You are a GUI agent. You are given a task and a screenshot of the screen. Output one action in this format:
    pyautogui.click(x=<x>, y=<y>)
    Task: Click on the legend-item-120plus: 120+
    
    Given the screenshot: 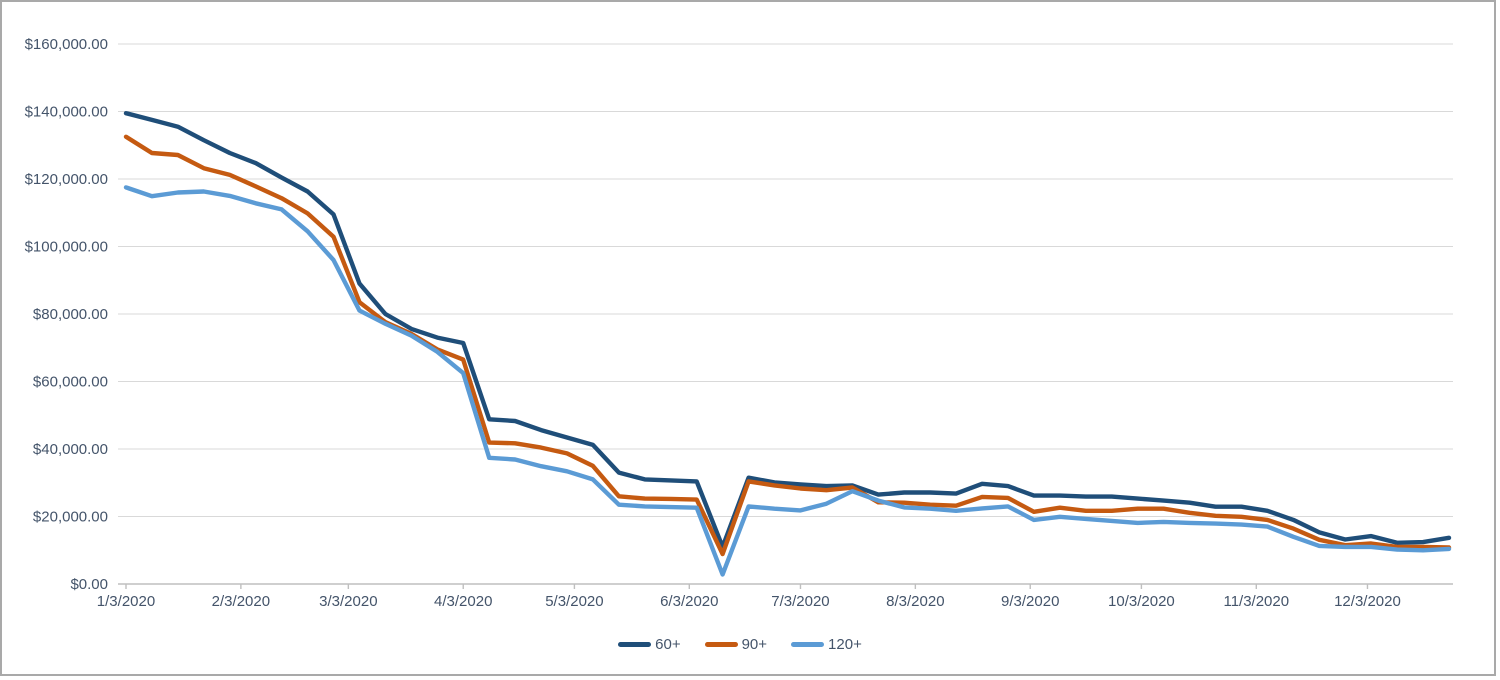 What is the action you would take?
    pyautogui.click(x=826, y=644)
    